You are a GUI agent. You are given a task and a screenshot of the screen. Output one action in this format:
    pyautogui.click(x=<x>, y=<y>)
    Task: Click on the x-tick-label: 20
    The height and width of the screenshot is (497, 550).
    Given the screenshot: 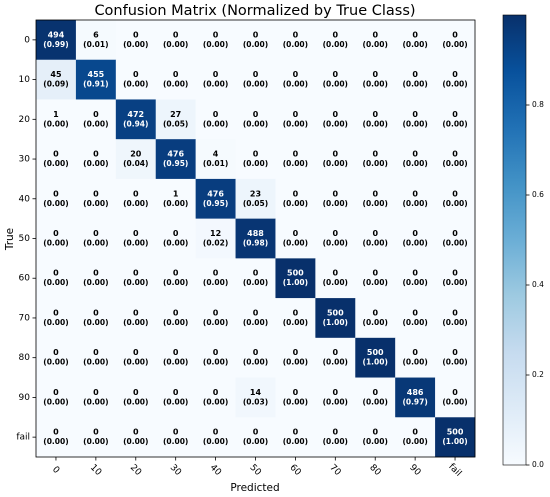 What is the action you would take?
    pyautogui.click(x=135, y=470)
    